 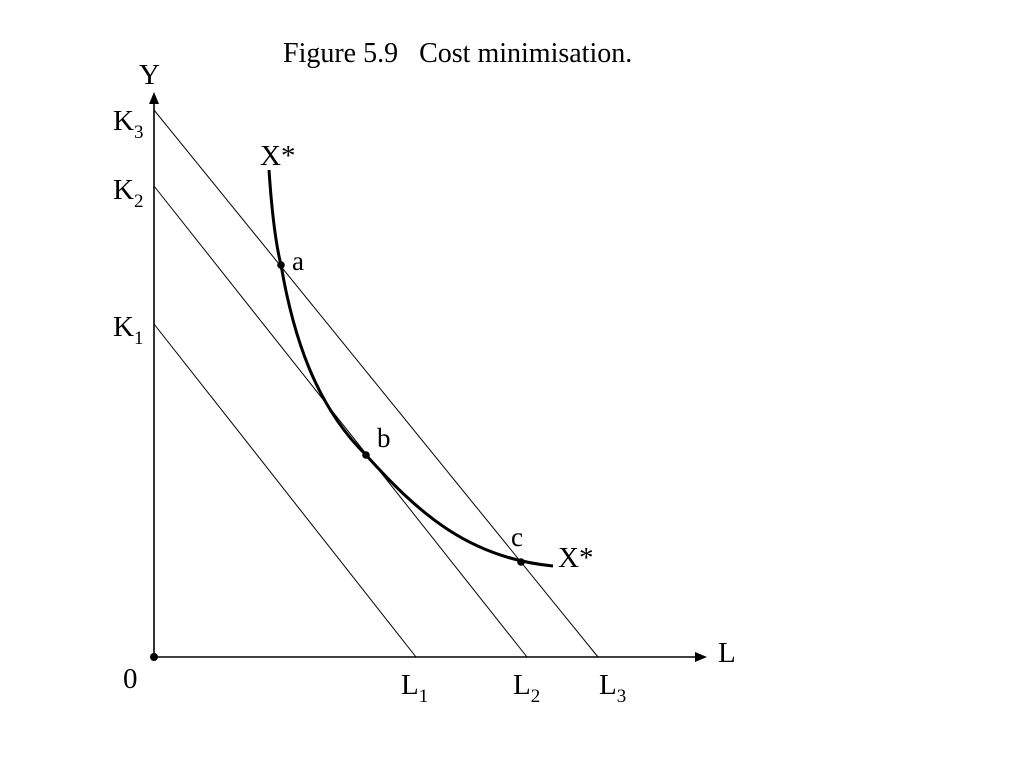 What do you see at coordinates (457, 53) in the screenshot?
I see `figure-title: Figure 5.9 Cost minimisation.` at bounding box center [457, 53].